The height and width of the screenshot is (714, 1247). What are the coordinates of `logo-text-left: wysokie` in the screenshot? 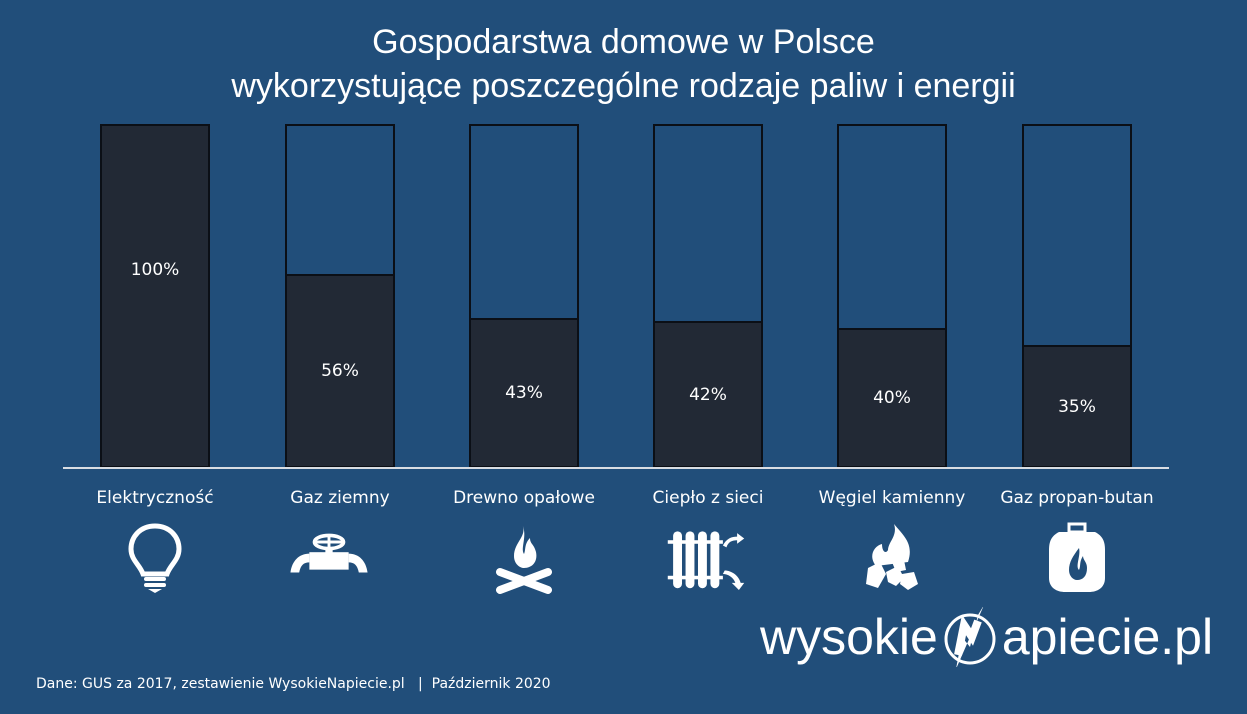 It's located at (849, 637).